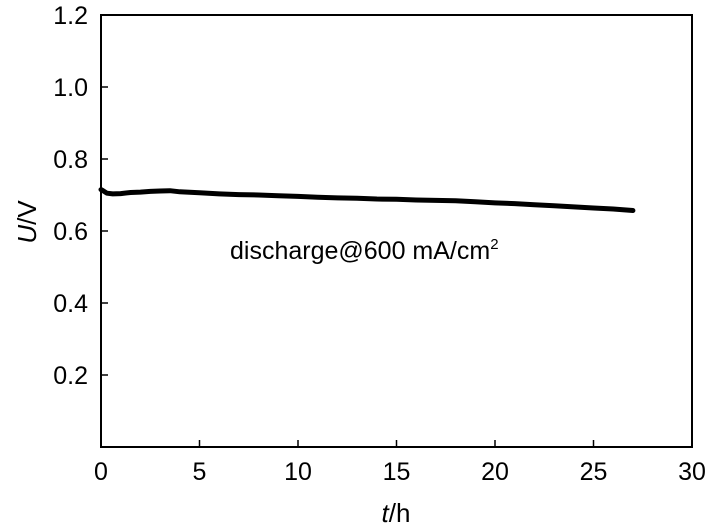  Describe the element at coordinates (27, 234) in the screenshot. I see `y-axis-label-symbol: U` at that location.